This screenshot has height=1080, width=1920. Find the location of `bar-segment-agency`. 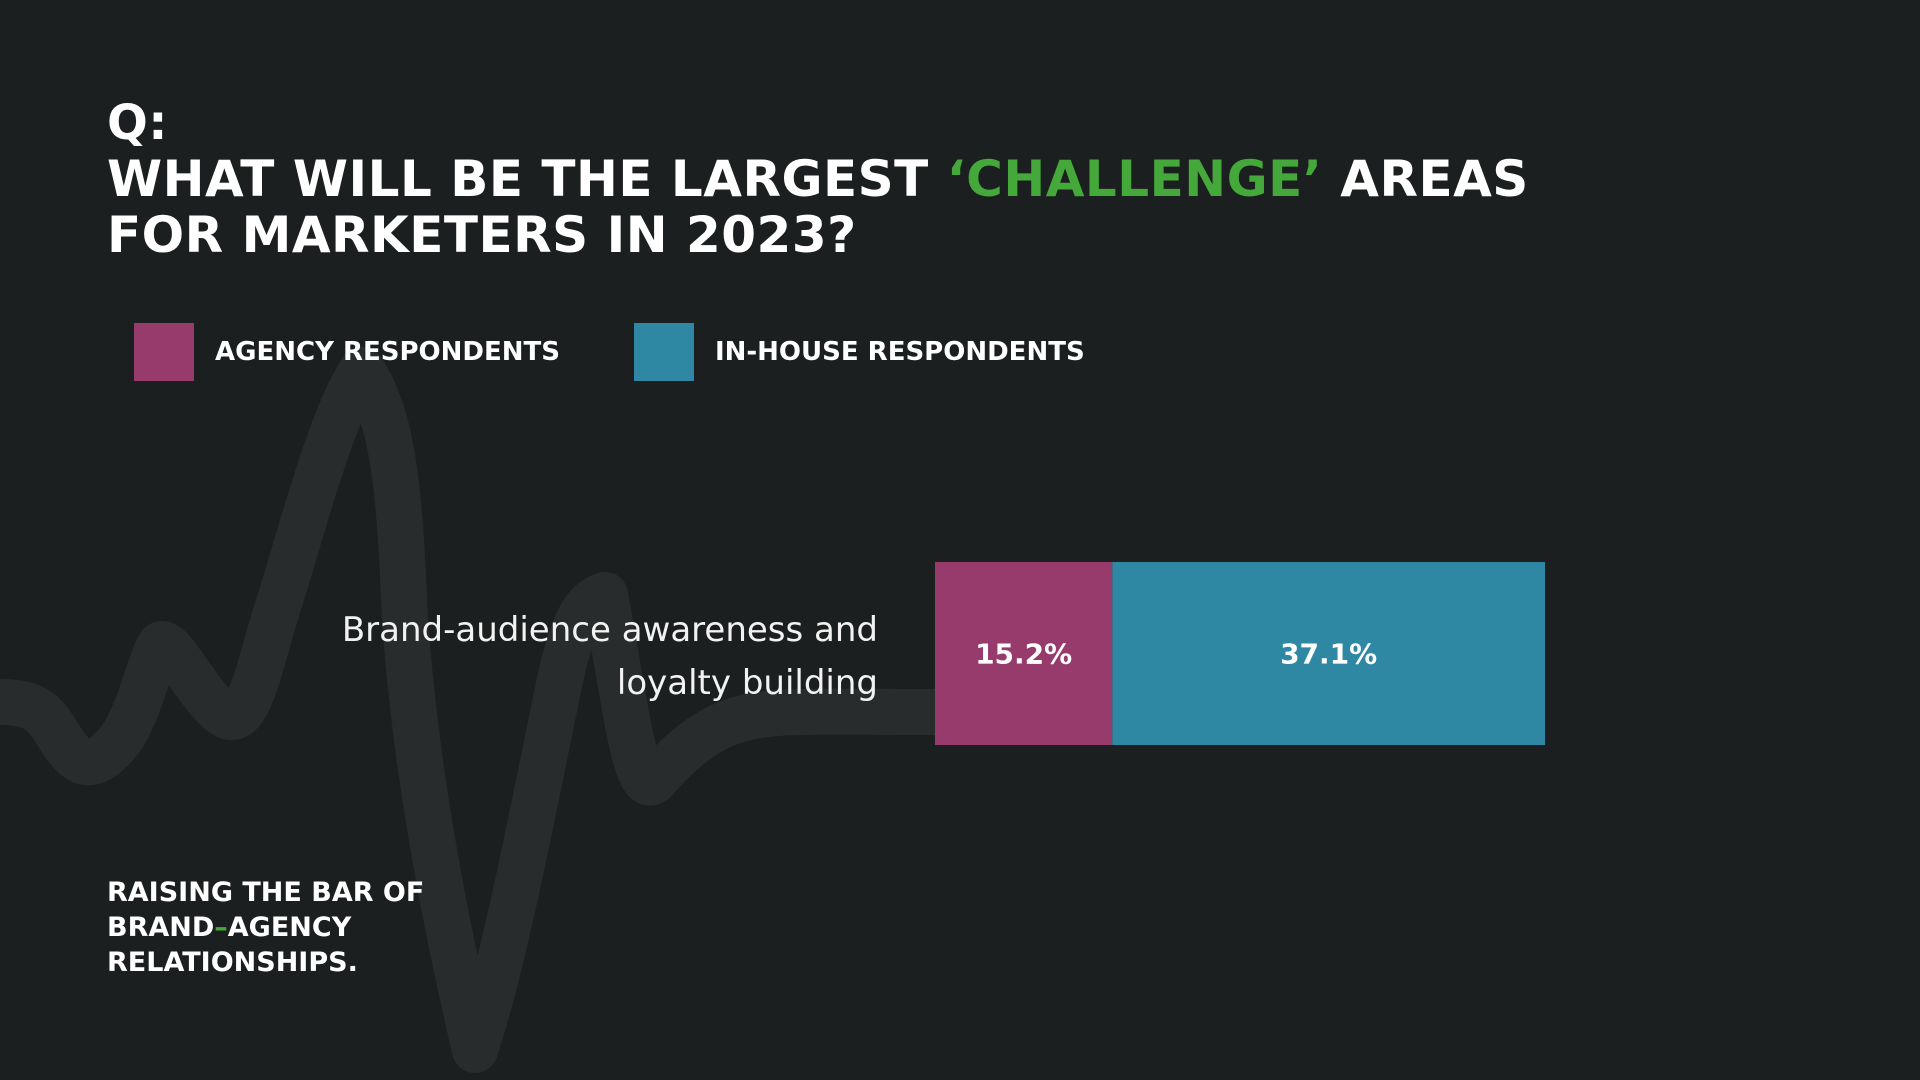

bar-segment-agency is located at coordinates (1024, 653).